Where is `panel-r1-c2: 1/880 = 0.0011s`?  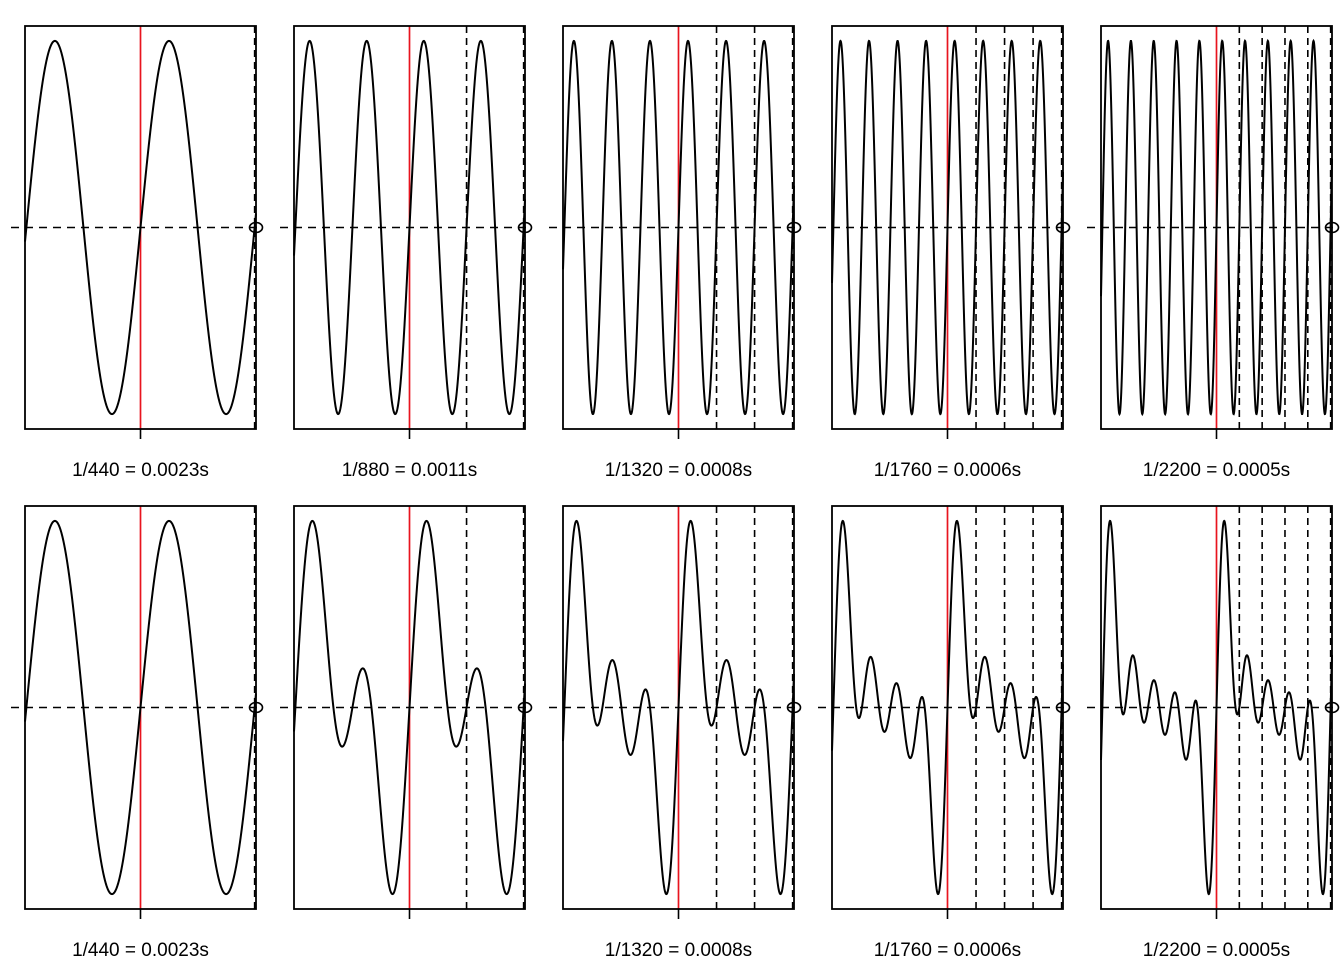 panel-r1-c2: 1/880 = 0.0011s is located at coordinates (406, 253).